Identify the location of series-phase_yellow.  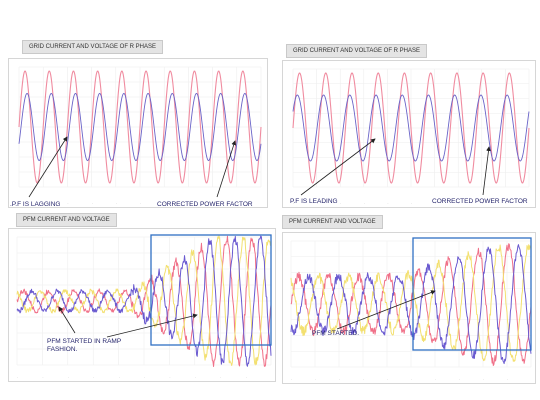
(411, 303).